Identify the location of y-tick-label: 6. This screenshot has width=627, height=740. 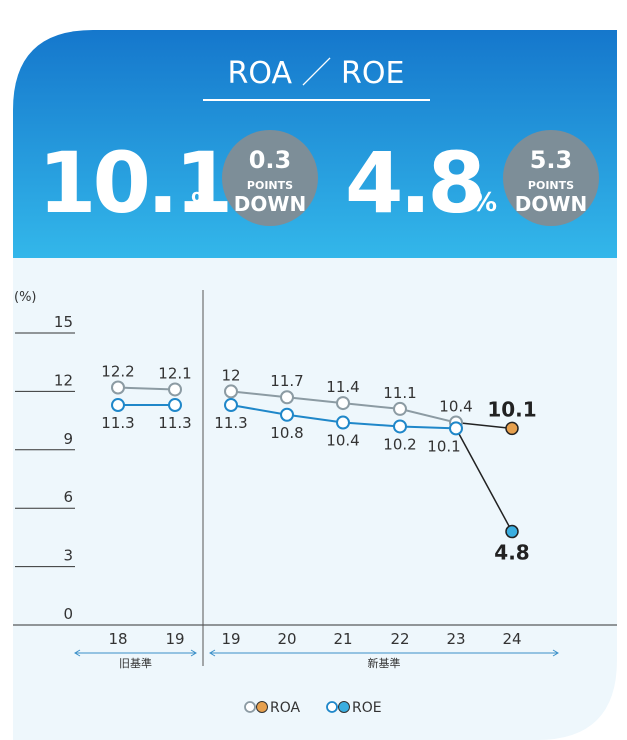
(68, 497).